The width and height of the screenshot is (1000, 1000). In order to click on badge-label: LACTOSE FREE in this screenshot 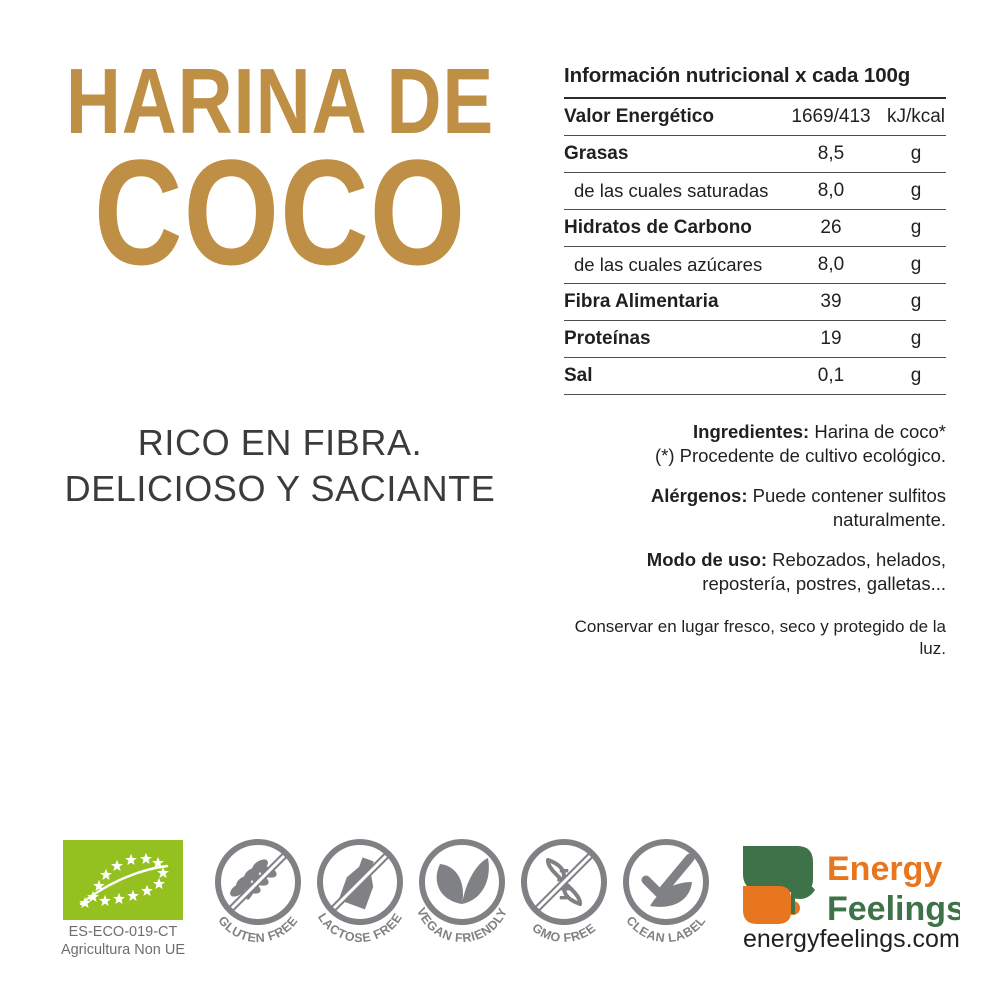, I will do `click(360, 928)`.